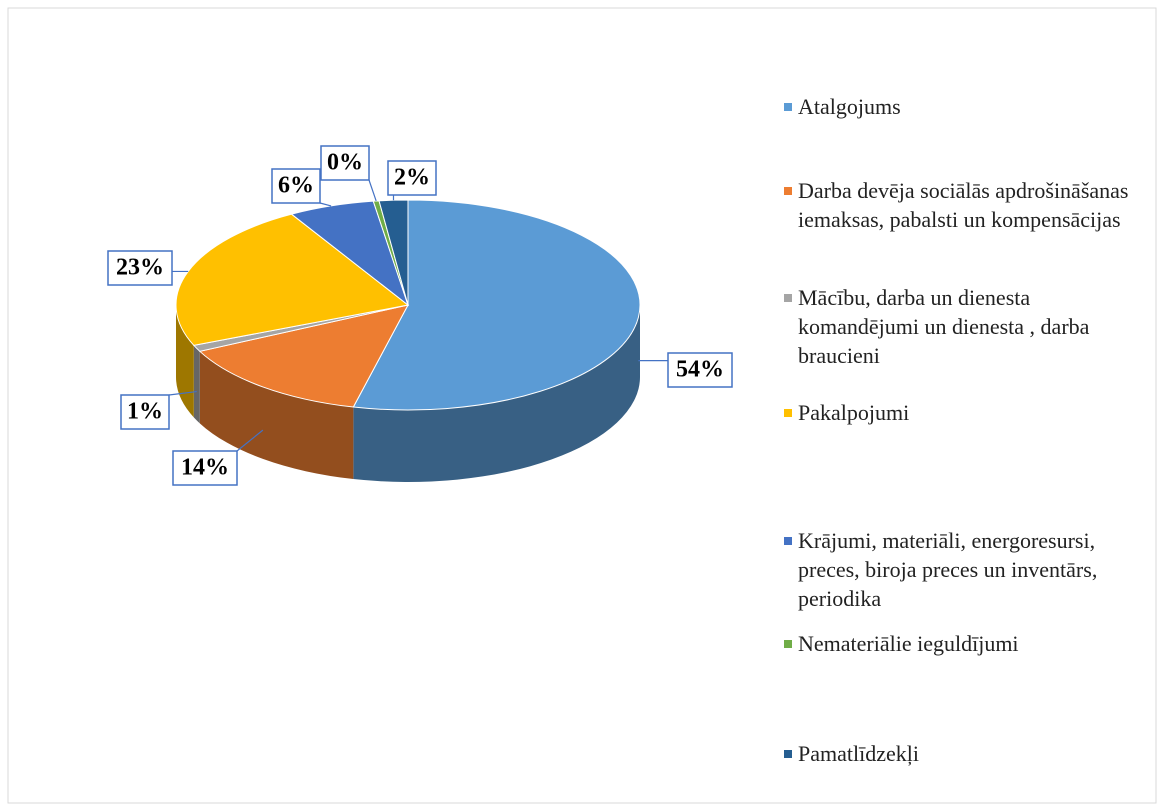  I want to click on pie-tops, so click(408, 305).